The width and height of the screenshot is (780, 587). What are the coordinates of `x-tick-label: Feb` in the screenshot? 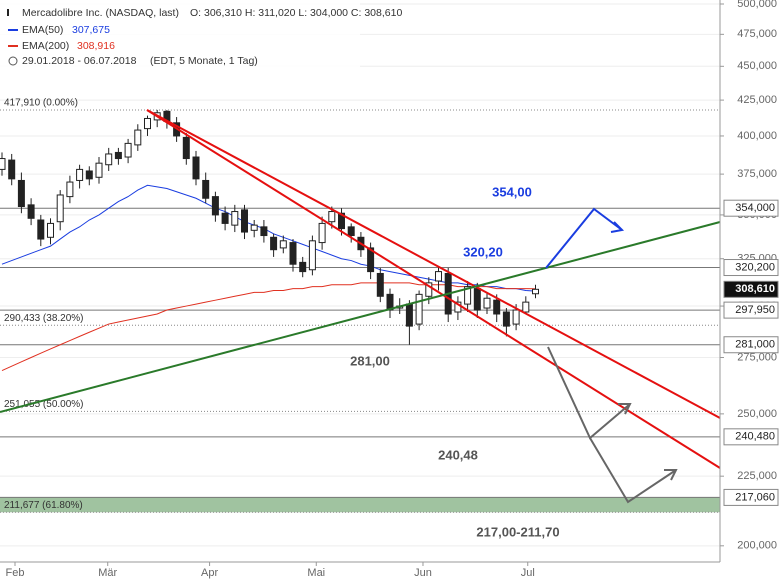 It's located at (15, 573).